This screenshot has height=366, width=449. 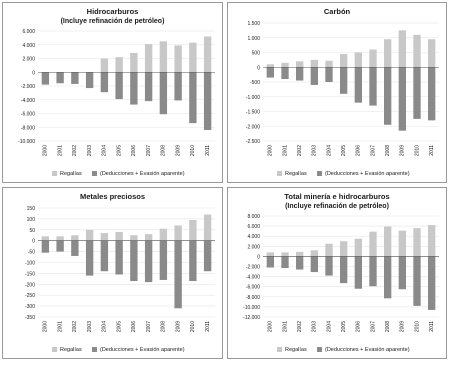 What do you see at coordinates (31, 253) in the screenshot?
I see `y-tick-label: -50` at bounding box center [31, 253].